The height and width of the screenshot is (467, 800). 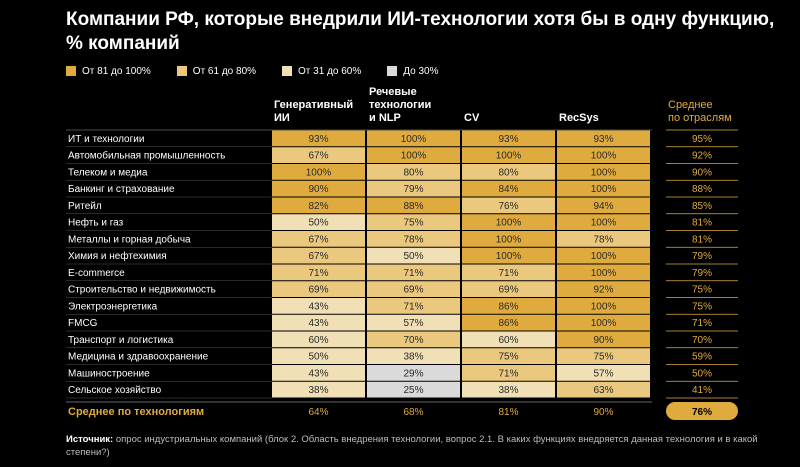 I want to click on row-average-value: 90%, so click(x=702, y=172).